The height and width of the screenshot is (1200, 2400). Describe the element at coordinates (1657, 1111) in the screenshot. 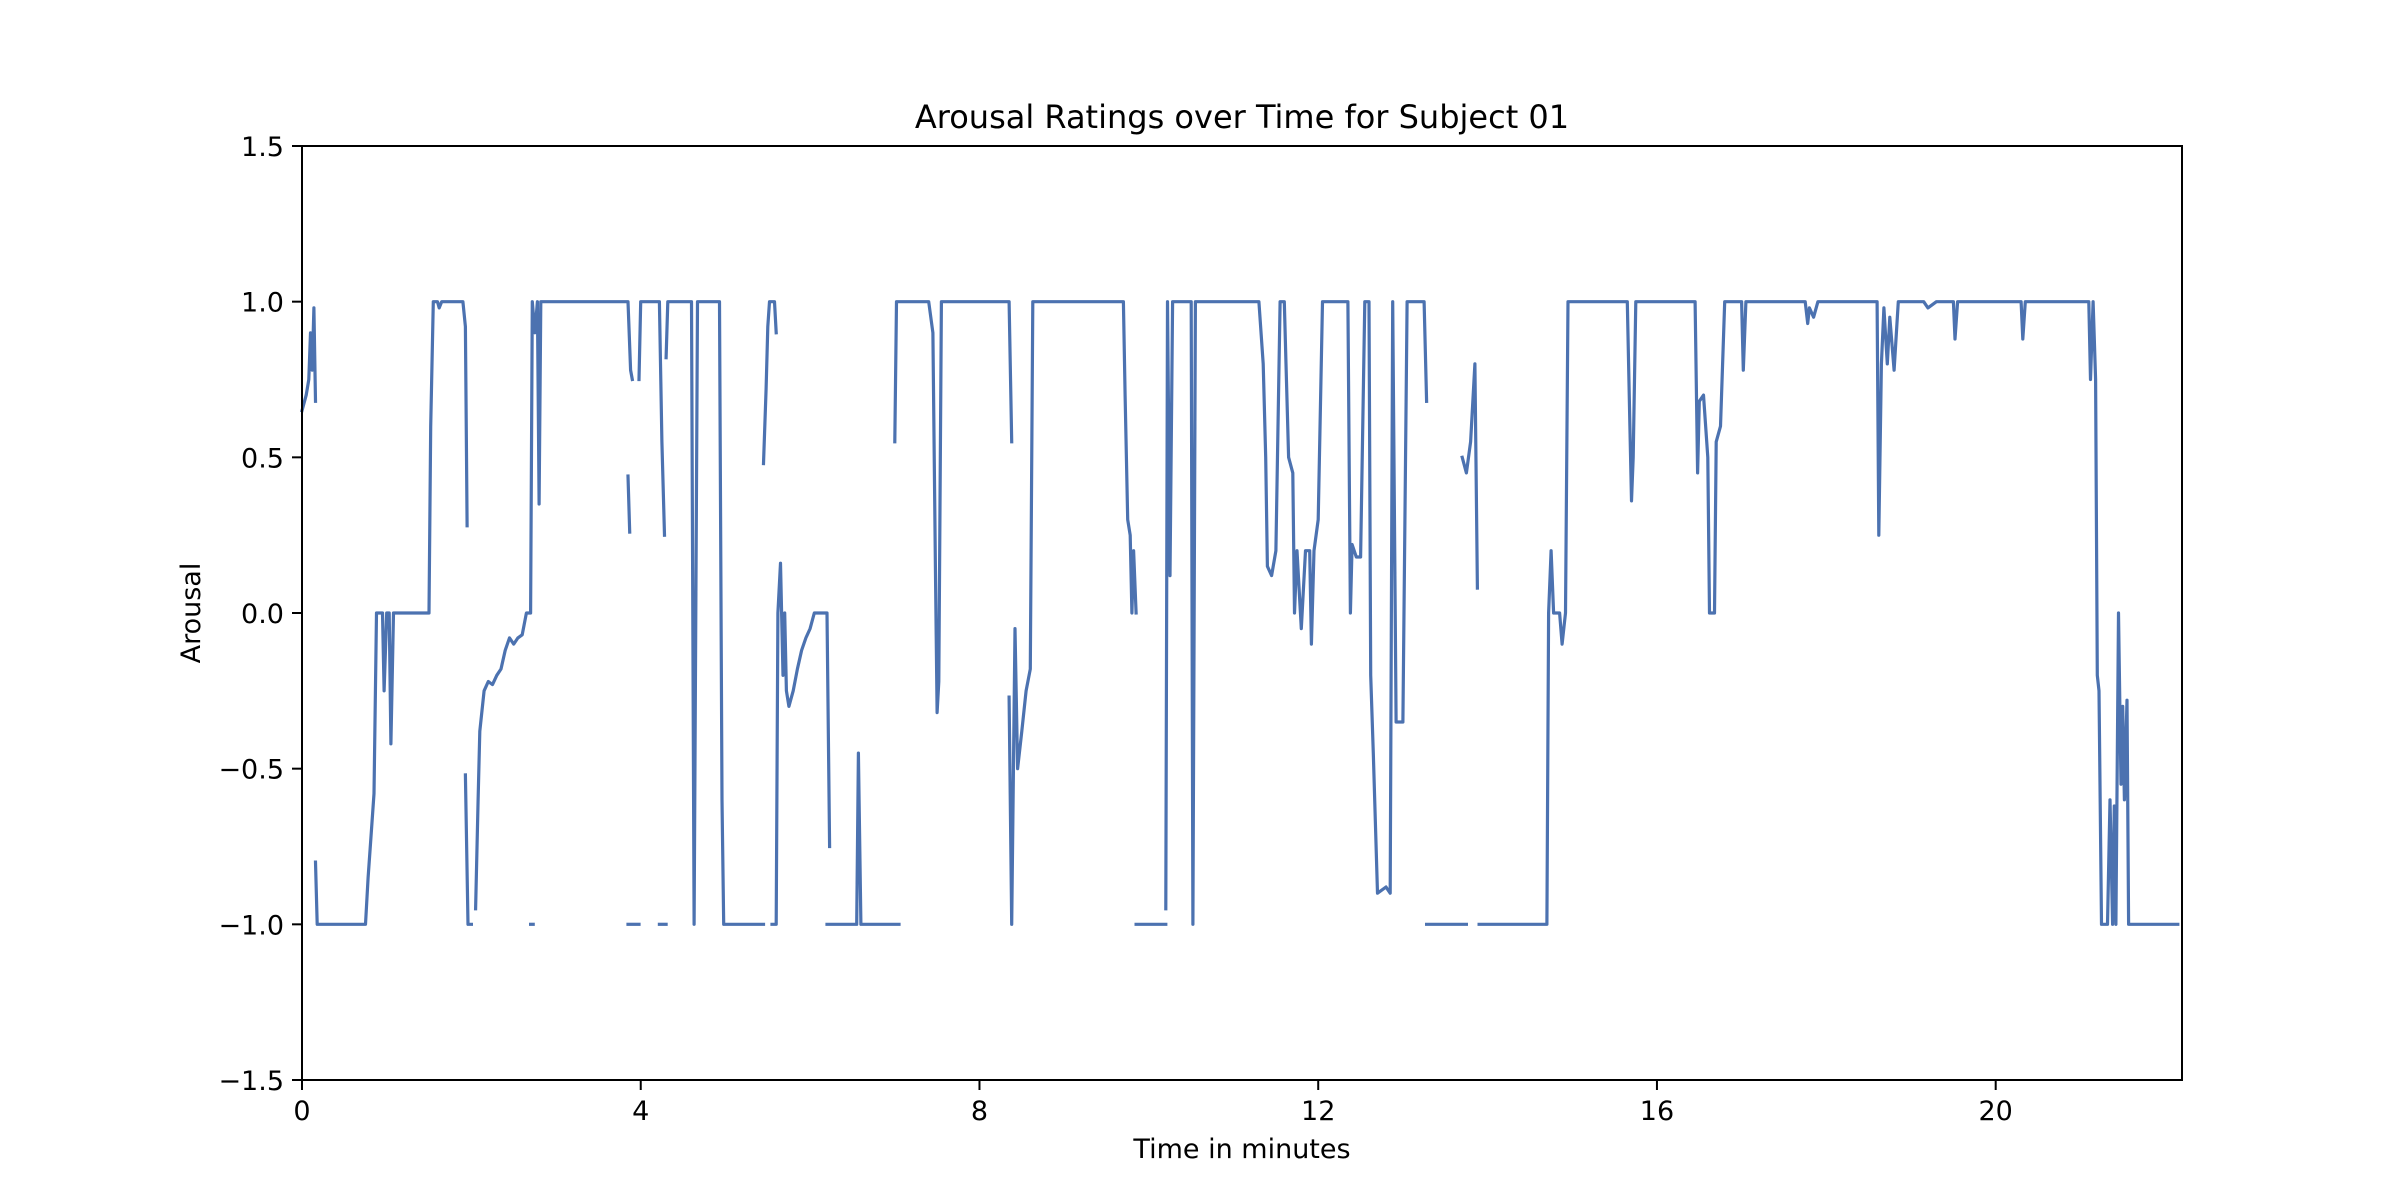

I see `x-tick-label: 16` at that location.